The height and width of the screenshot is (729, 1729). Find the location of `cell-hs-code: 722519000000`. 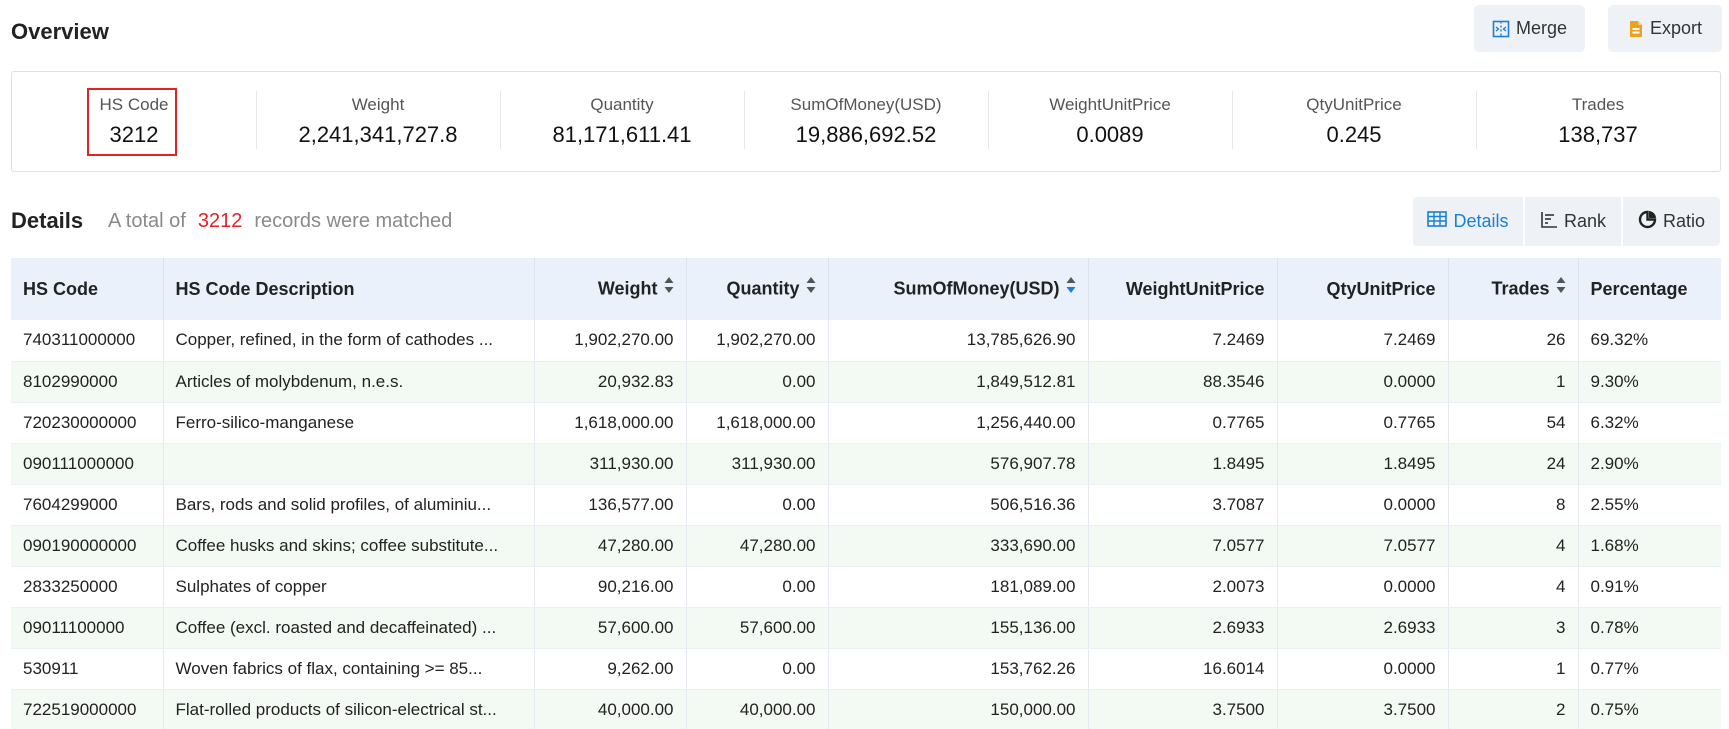

cell-hs-code: 722519000000 is located at coordinates (87, 709).